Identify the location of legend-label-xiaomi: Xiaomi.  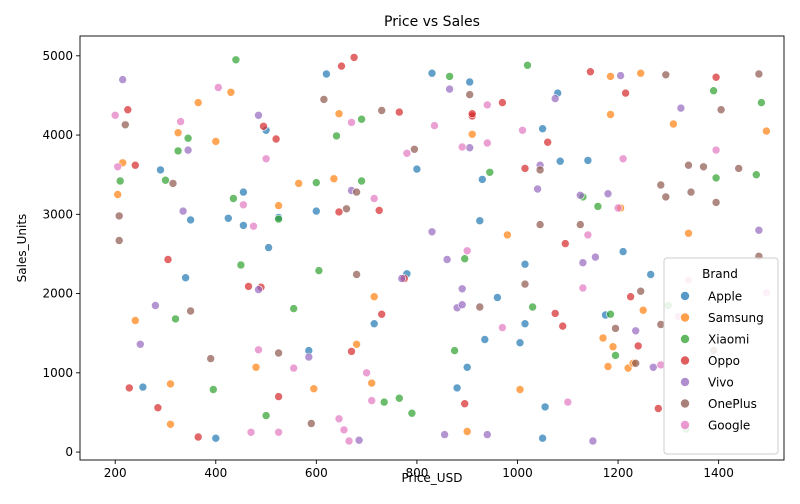
(728, 340).